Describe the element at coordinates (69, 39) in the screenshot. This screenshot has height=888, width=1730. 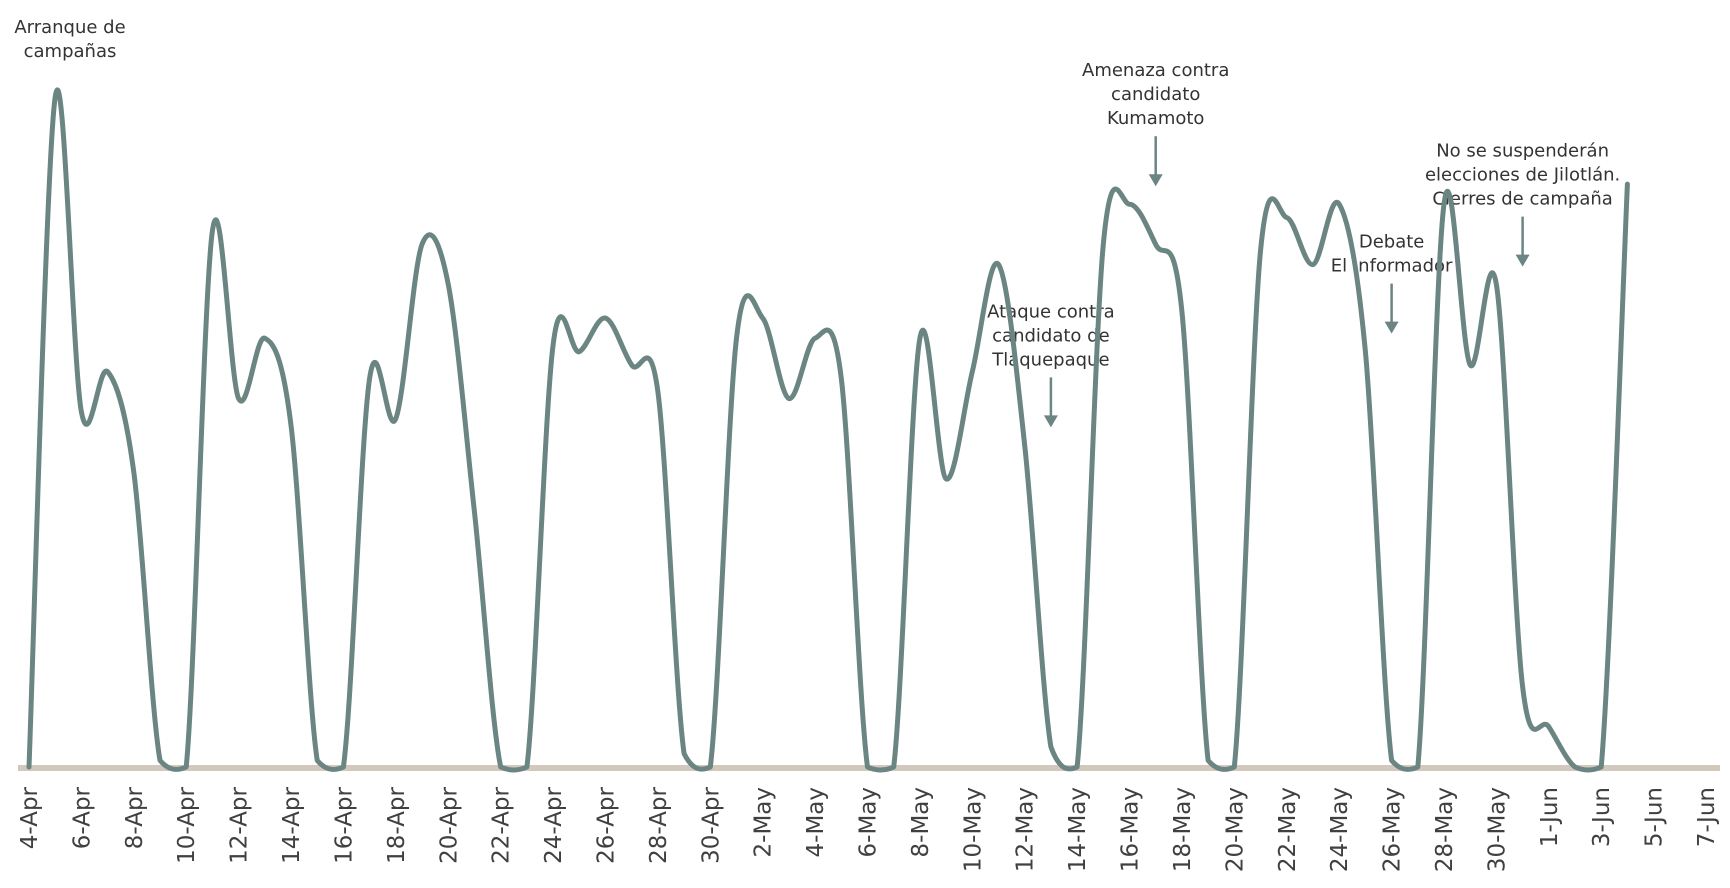
I see `annotation: Arranque de campañas` at that location.